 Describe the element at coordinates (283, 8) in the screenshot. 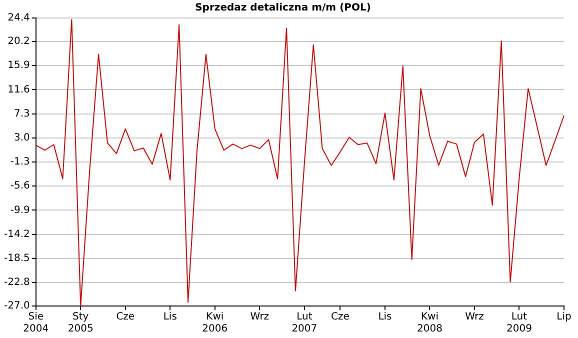

I see `chart-title: Sprzedaz detaliczna m/m (POL)` at that location.